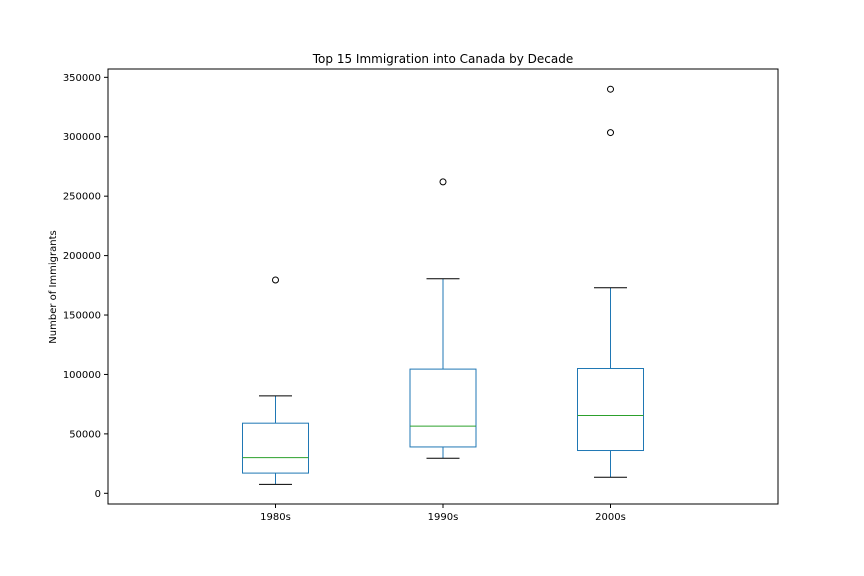 The width and height of the screenshot is (864, 576). Describe the element at coordinates (82, 256) in the screenshot. I see `y-tick-label: 200000` at that location.